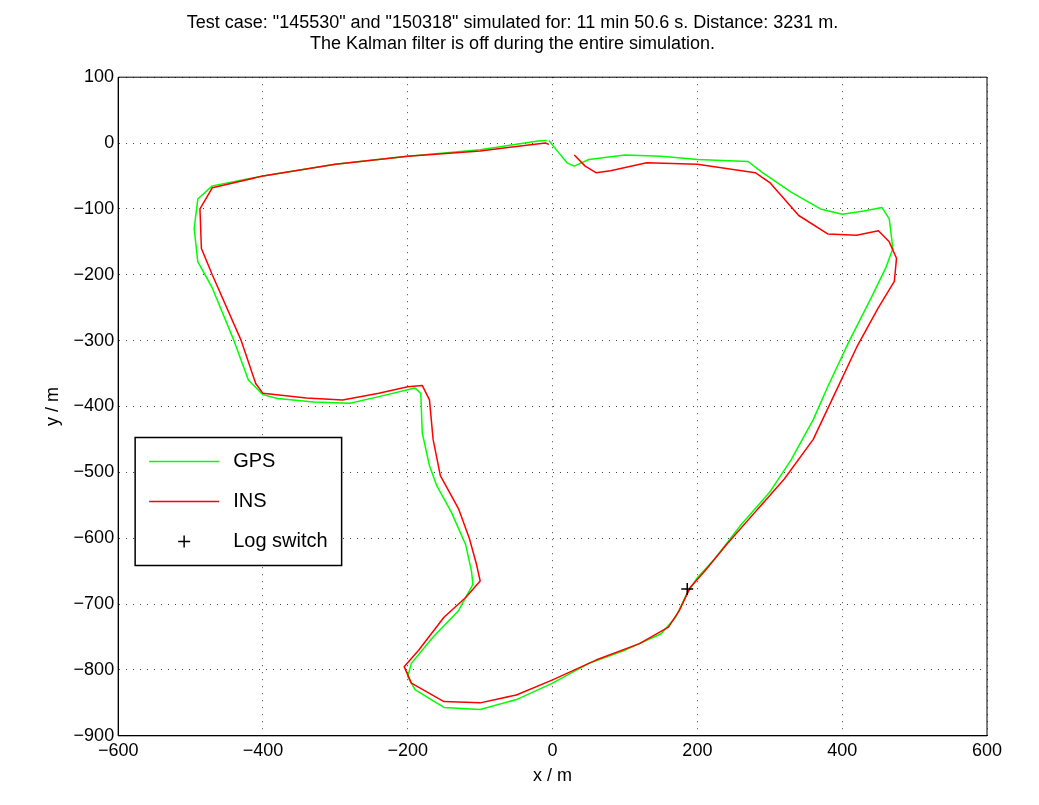  I want to click on chart-subtitle: The Kalman filter is off during the entire simulation., so click(512, 43).